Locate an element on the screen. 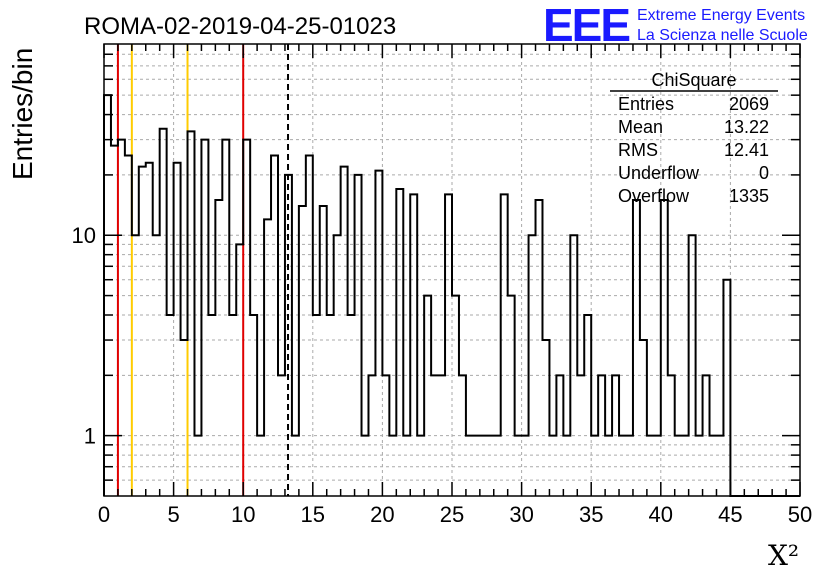 The image size is (836, 572). logo-line-2: La Scienza nelle Scuole is located at coordinates (722, 35).